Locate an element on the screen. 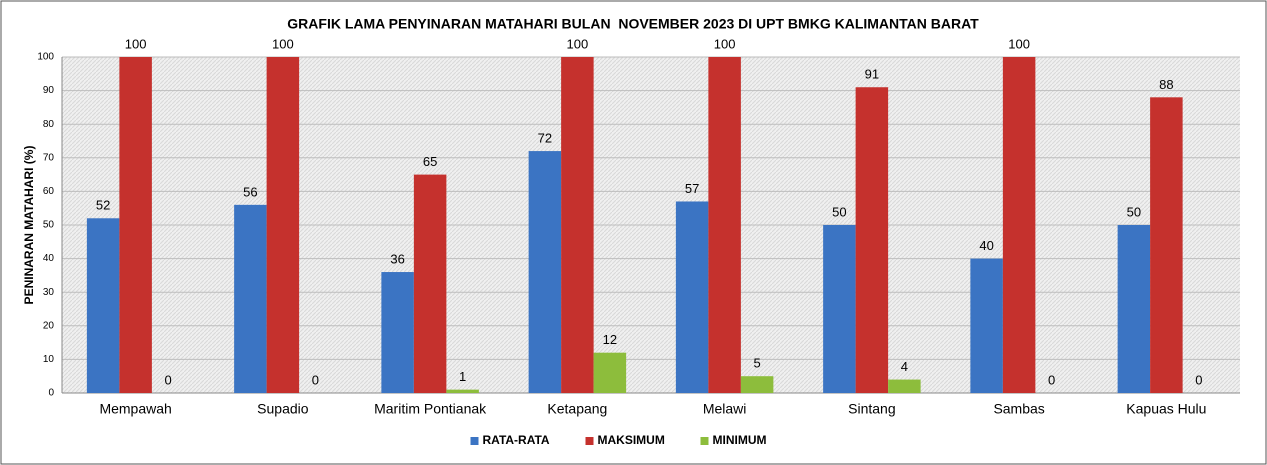 The image size is (1267, 465). y-axis-label: PENINARAN MATAHARI (%) is located at coordinates (29, 225).